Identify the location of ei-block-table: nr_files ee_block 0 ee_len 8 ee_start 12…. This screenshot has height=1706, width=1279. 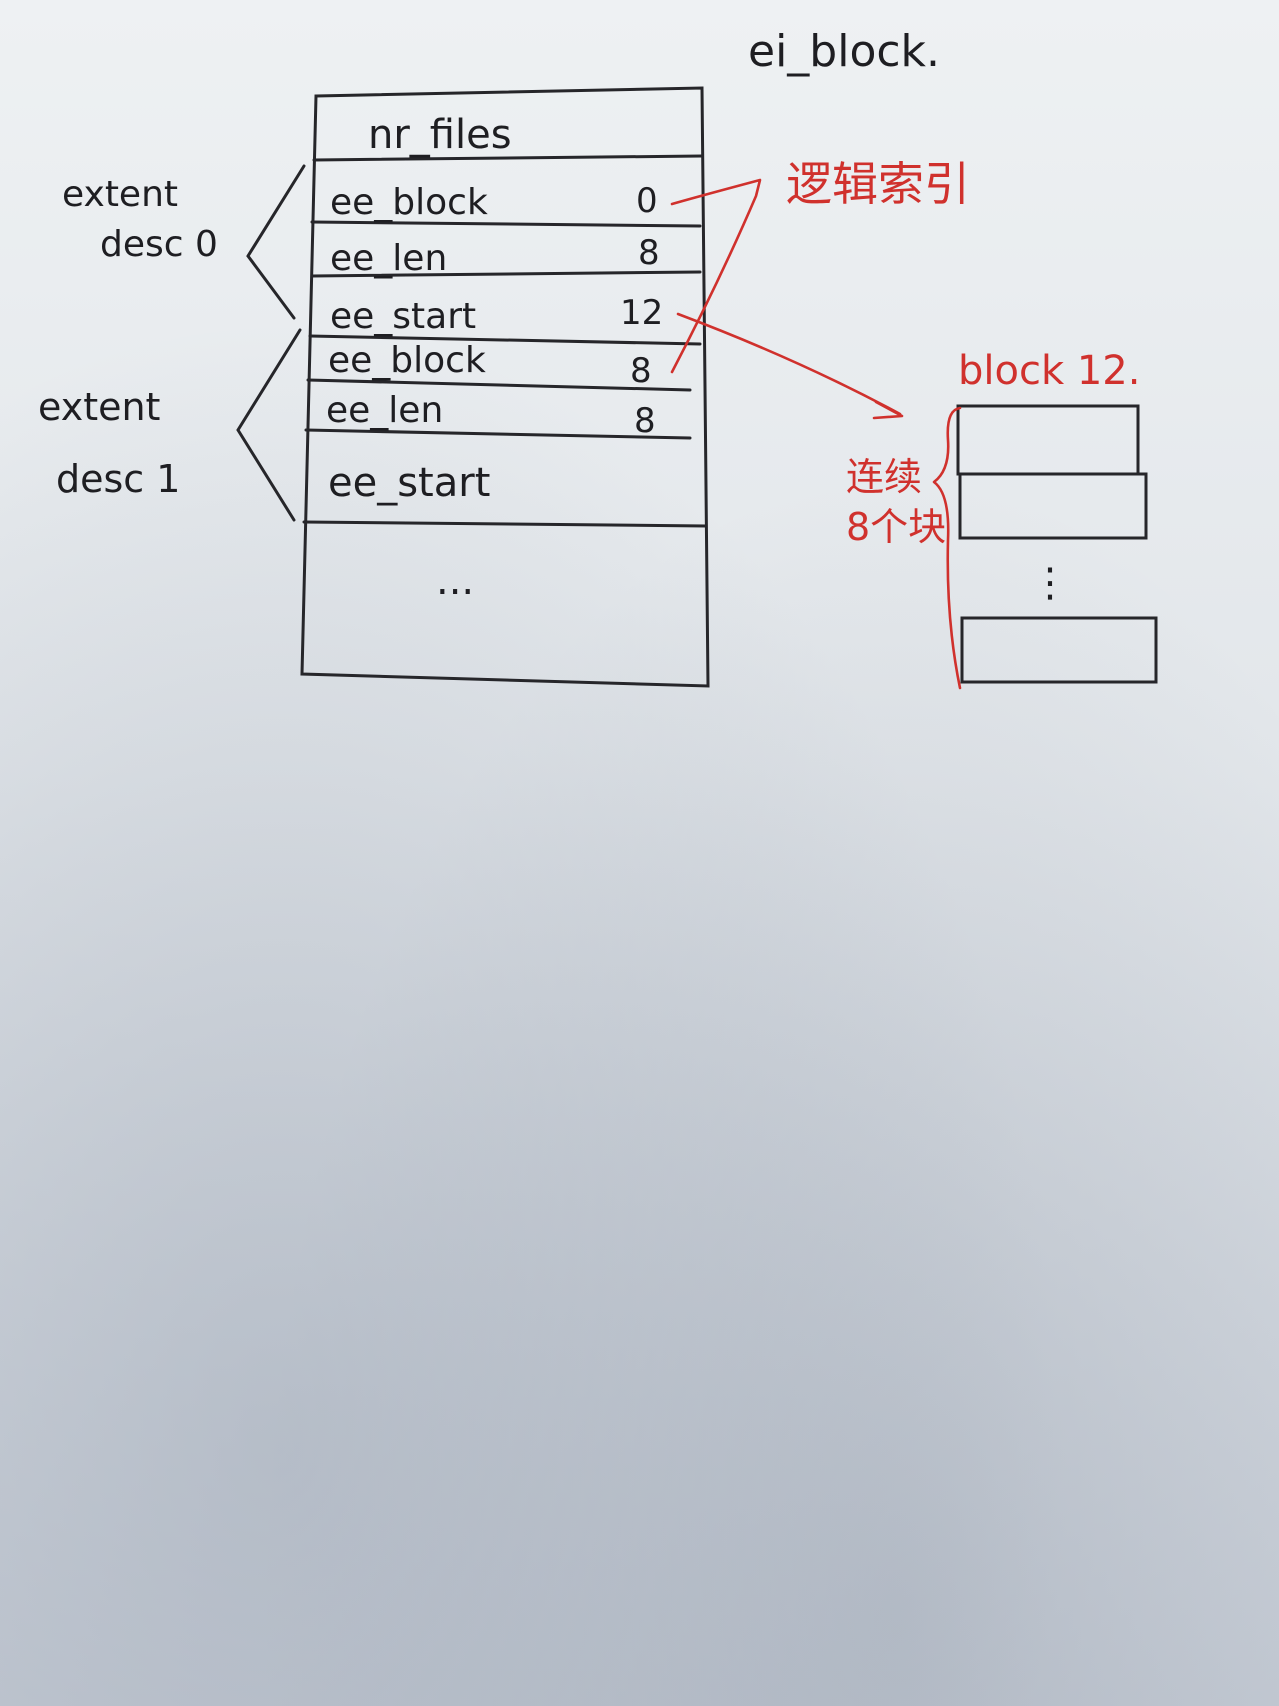
(505, 387).